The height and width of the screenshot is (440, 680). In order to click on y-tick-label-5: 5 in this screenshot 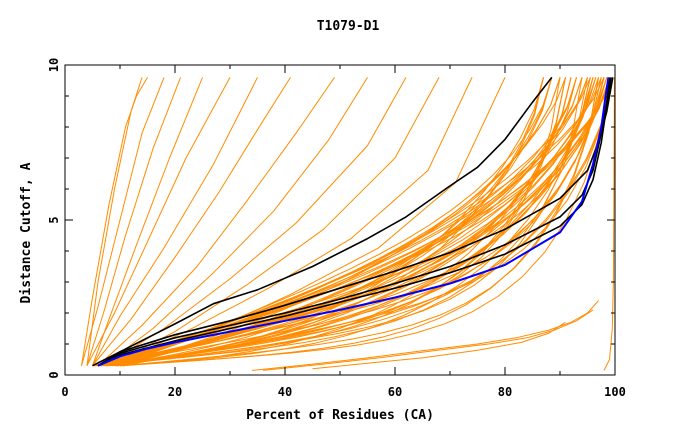, I will do `click(54, 219)`.